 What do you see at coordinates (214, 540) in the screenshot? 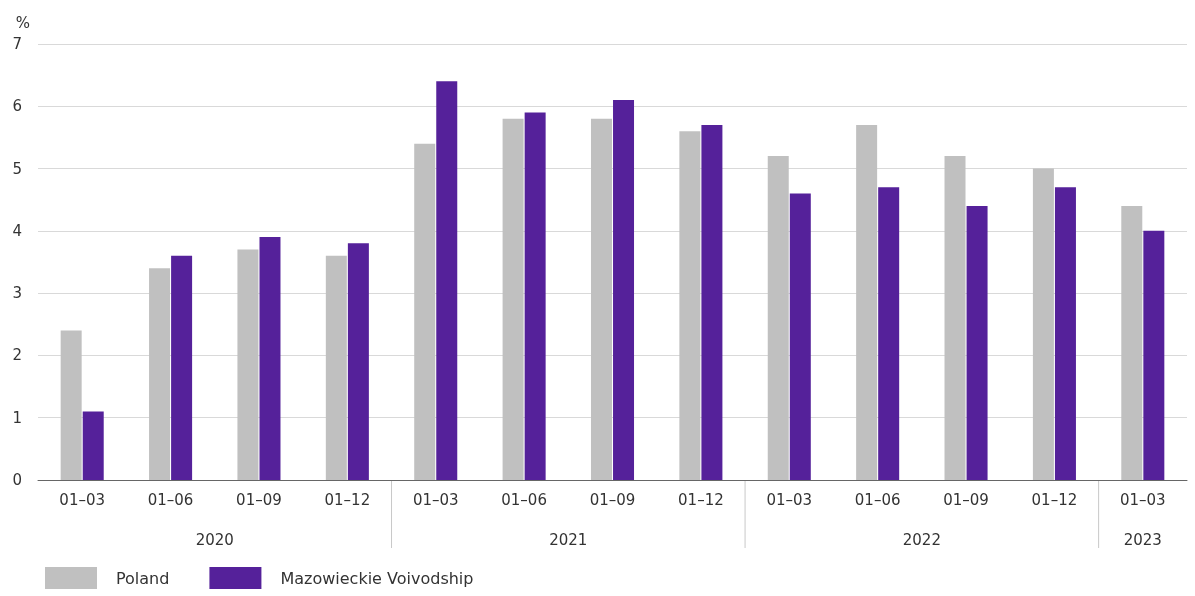
I see `text: 2020` at bounding box center [214, 540].